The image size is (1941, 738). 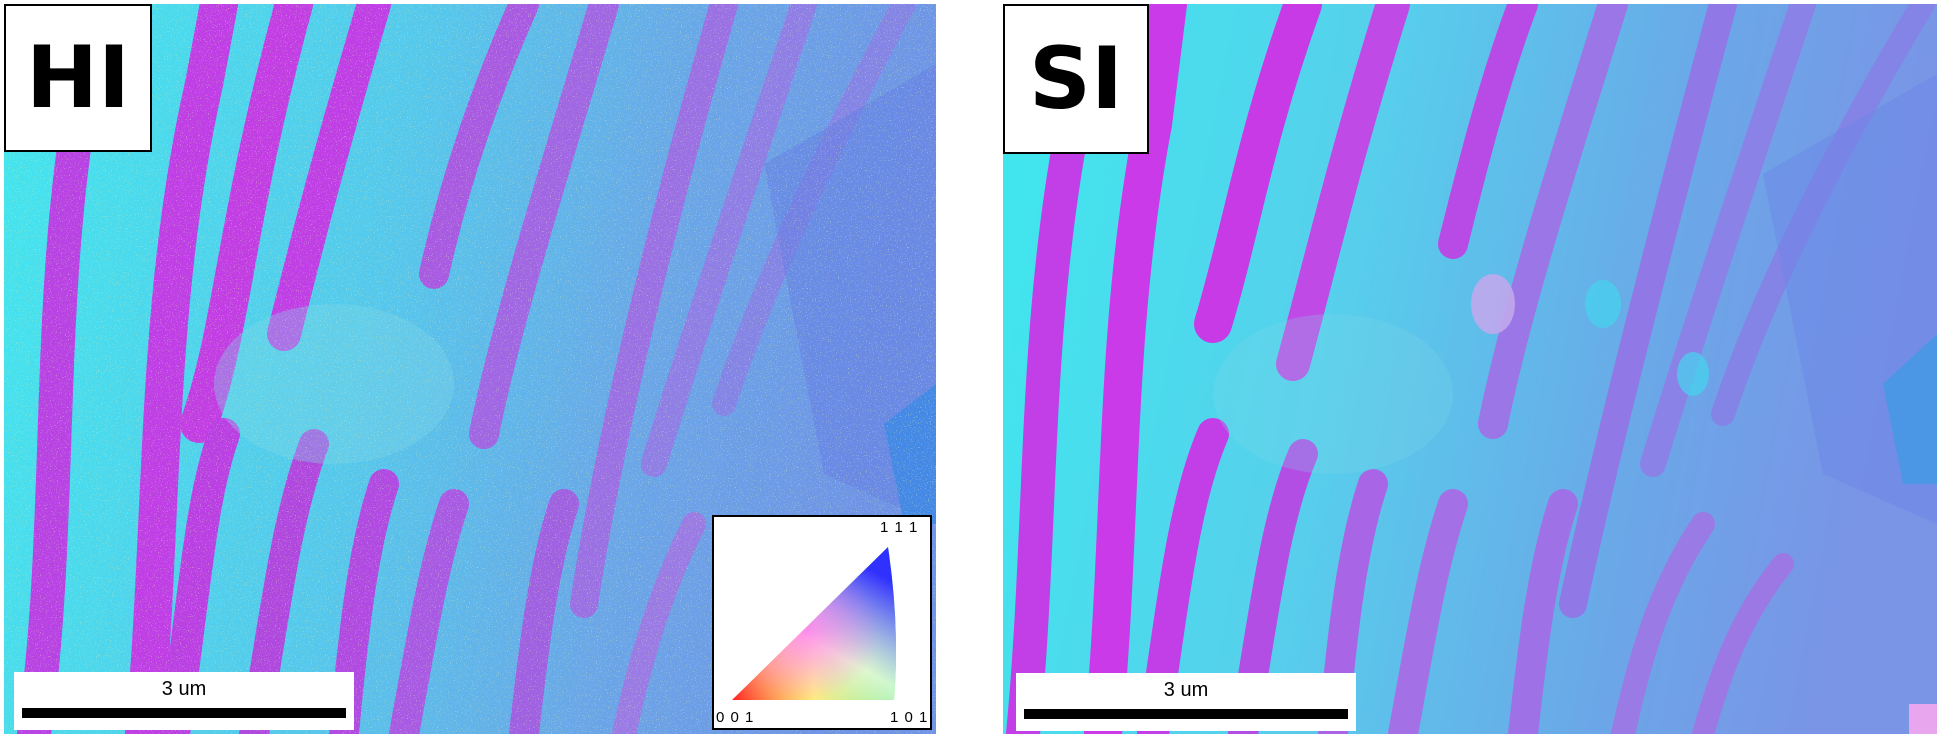 I want to click on ipf-color-key: 1 1 1 0 0 1 1 0 1, so click(x=822, y=622).